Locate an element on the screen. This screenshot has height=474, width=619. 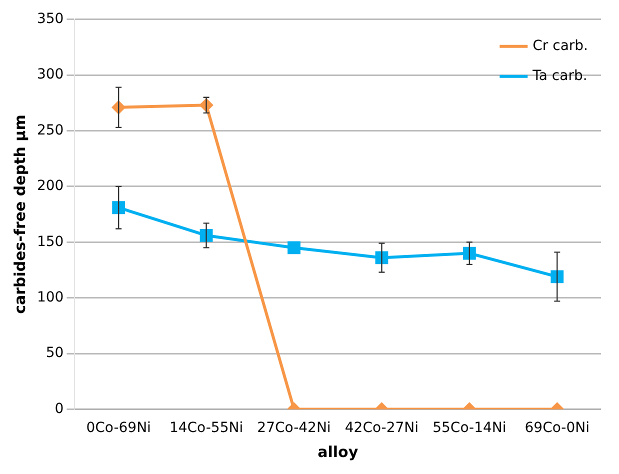
y-tick-label: 0 is located at coordinates (59, 408).